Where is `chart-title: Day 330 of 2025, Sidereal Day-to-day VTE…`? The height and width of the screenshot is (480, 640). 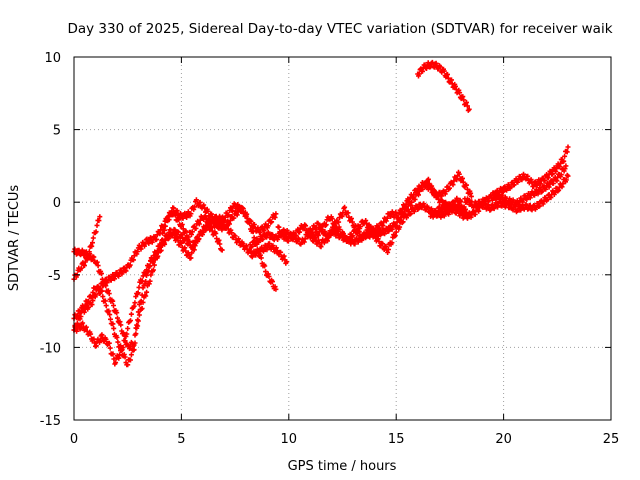
chart-title: Day 330 of 2025, Sidereal Day-to-day VTE… is located at coordinates (339, 29).